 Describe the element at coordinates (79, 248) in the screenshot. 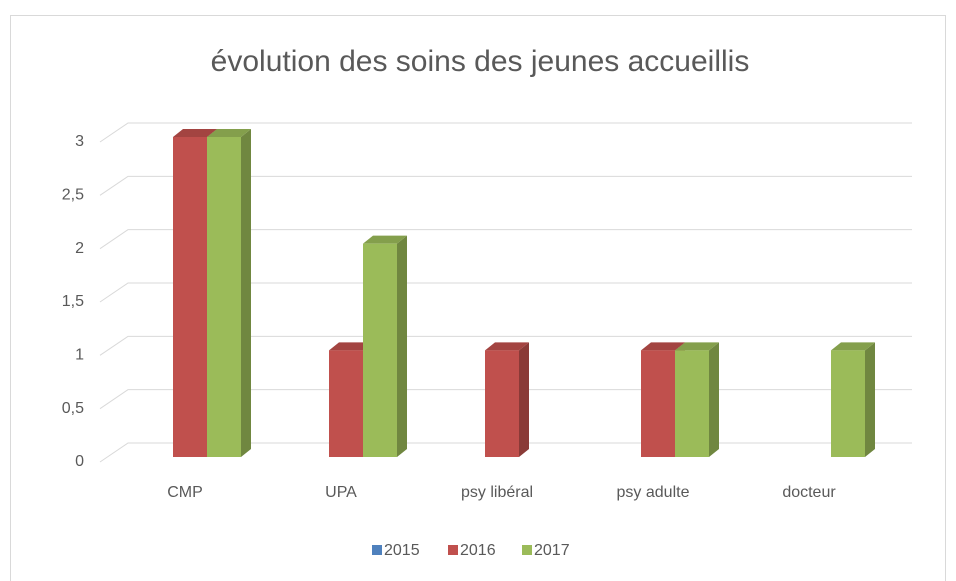

I see `y-tick-label: 2` at that location.